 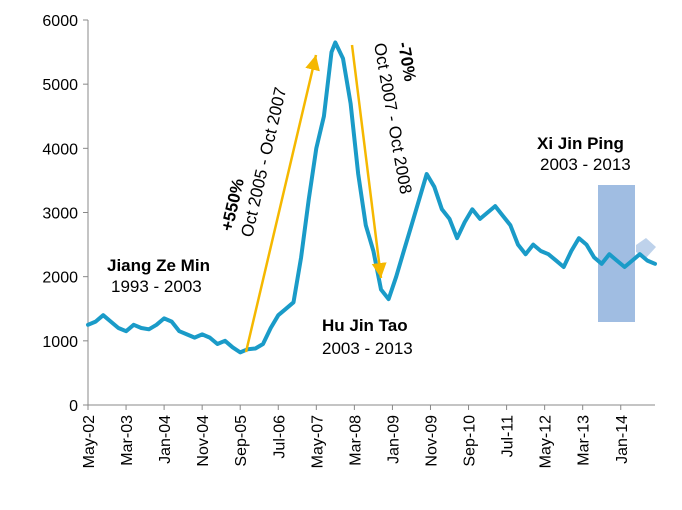 I want to click on x-tick-label: Mar-03, so click(x=127, y=440).